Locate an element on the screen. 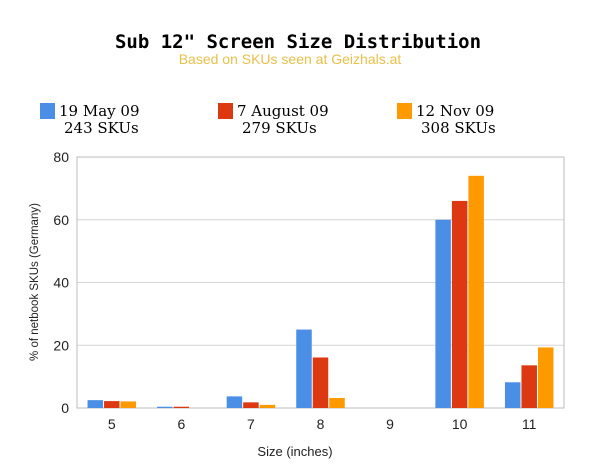 This screenshot has width=594, height=475. y-tick-label: 60 is located at coordinates (61, 220).